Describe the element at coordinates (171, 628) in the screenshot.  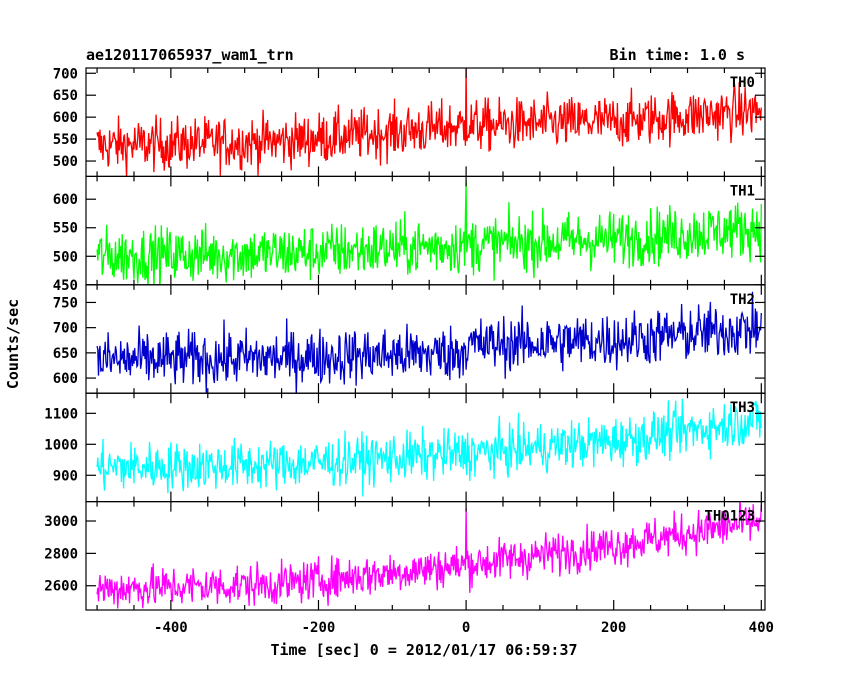
I see `x-tick-label: -400` at that location.